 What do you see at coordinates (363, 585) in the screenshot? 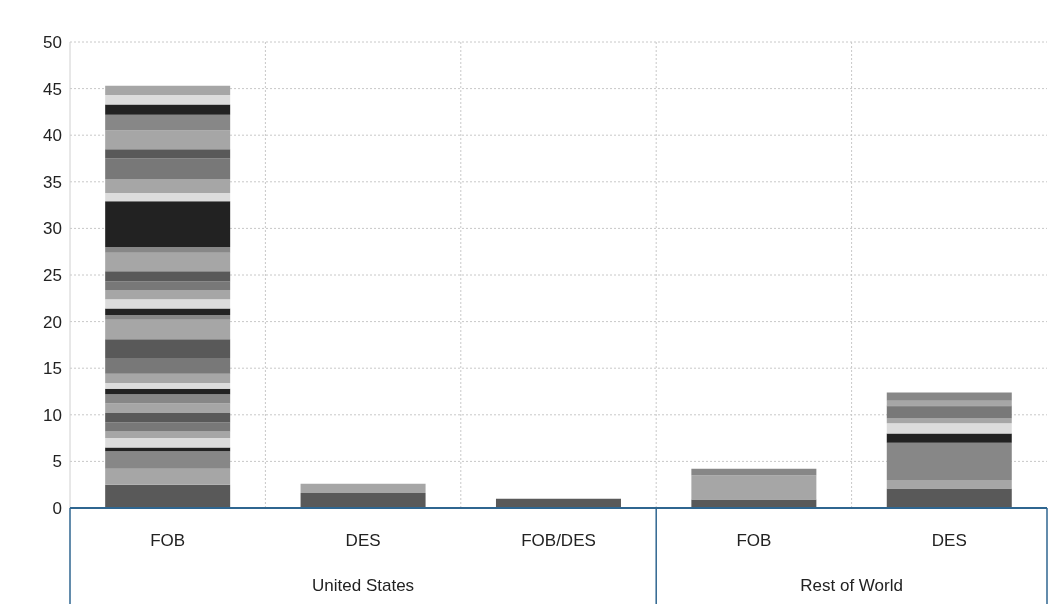
I see `text: United States` at bounding box center [363, 585].